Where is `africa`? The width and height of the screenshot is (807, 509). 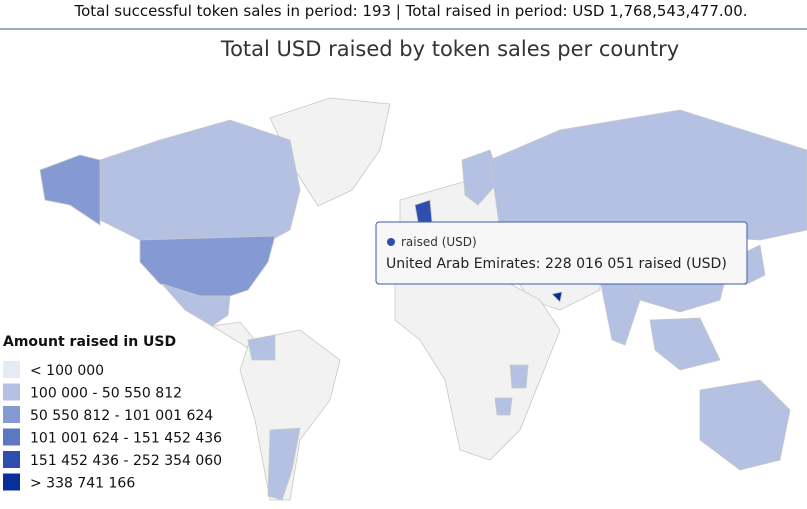 africa is located at coordinates (477, 361).